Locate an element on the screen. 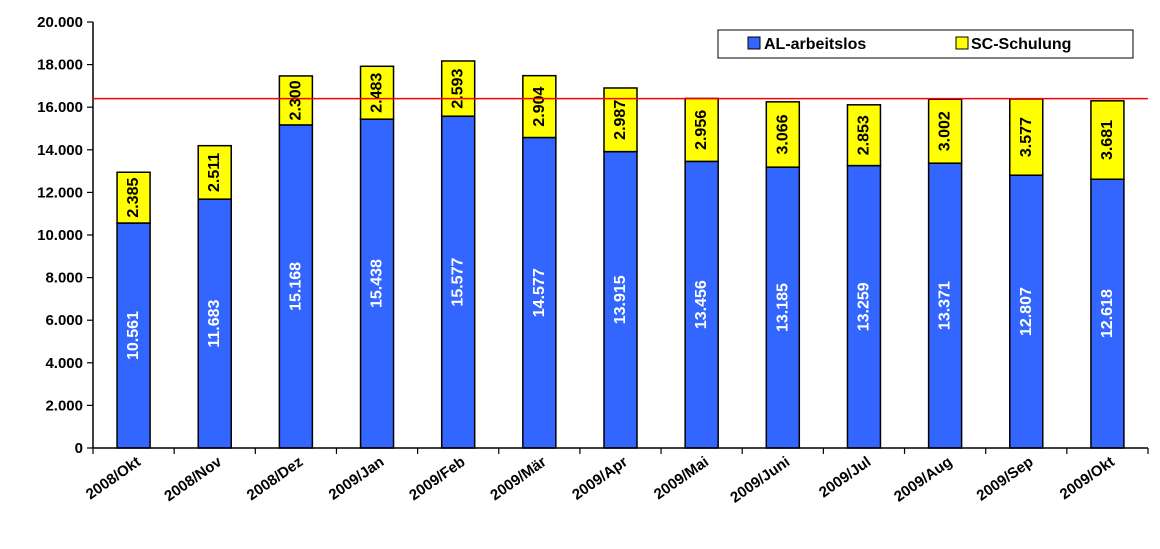 The width and height of the screenshot is (1160, 549). bar-data-label: 15.438 is located at coordinates (377, 283).